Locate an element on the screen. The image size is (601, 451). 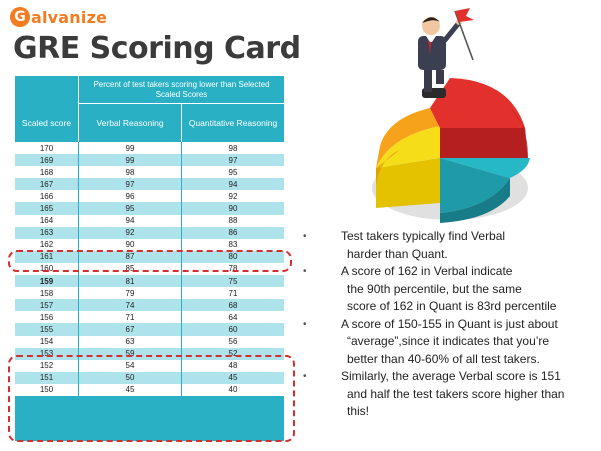
quant-cell: 75 is located at coordinates (232, 281).